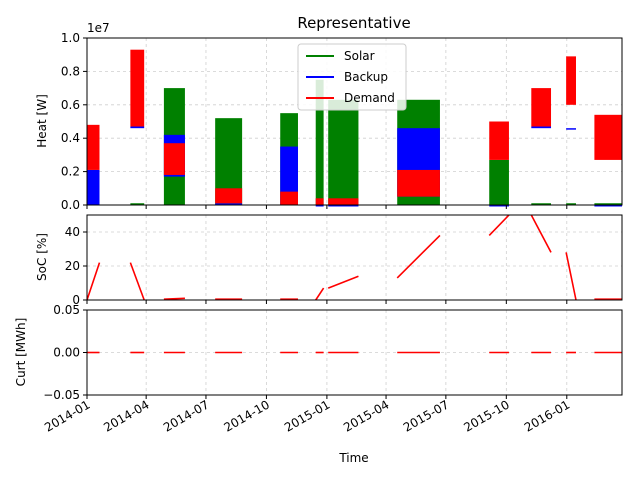 This screenshot has width=640, height=480. Describe the element at coordinates (61, 395) in the screenshot. I see `y-tick-label: −0.05` at that location.